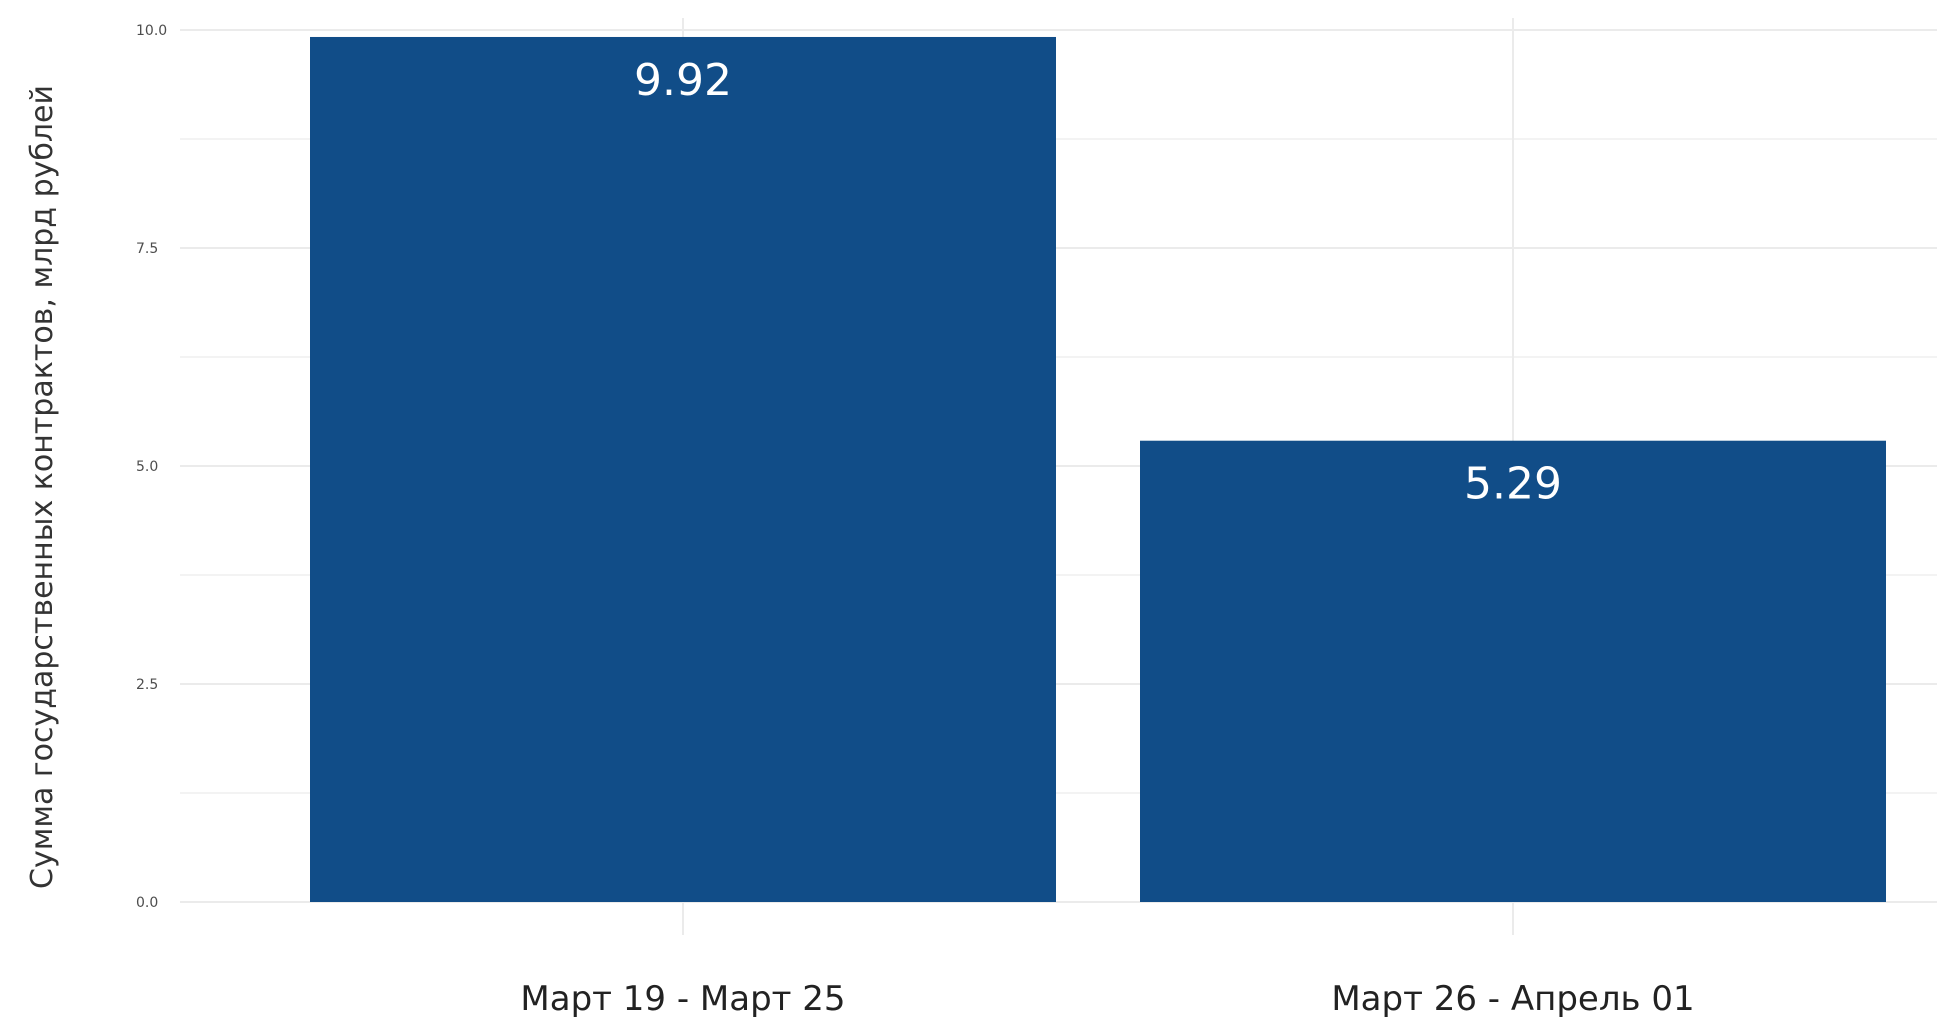 The image size is (1937, 1017). What do you see at coordinates (1107, 998) in the screenshot?
I see `x-axis-categories: Март 19 - Март 25 Март 26 - Апрель 01` at bounding box center [1107, 998].